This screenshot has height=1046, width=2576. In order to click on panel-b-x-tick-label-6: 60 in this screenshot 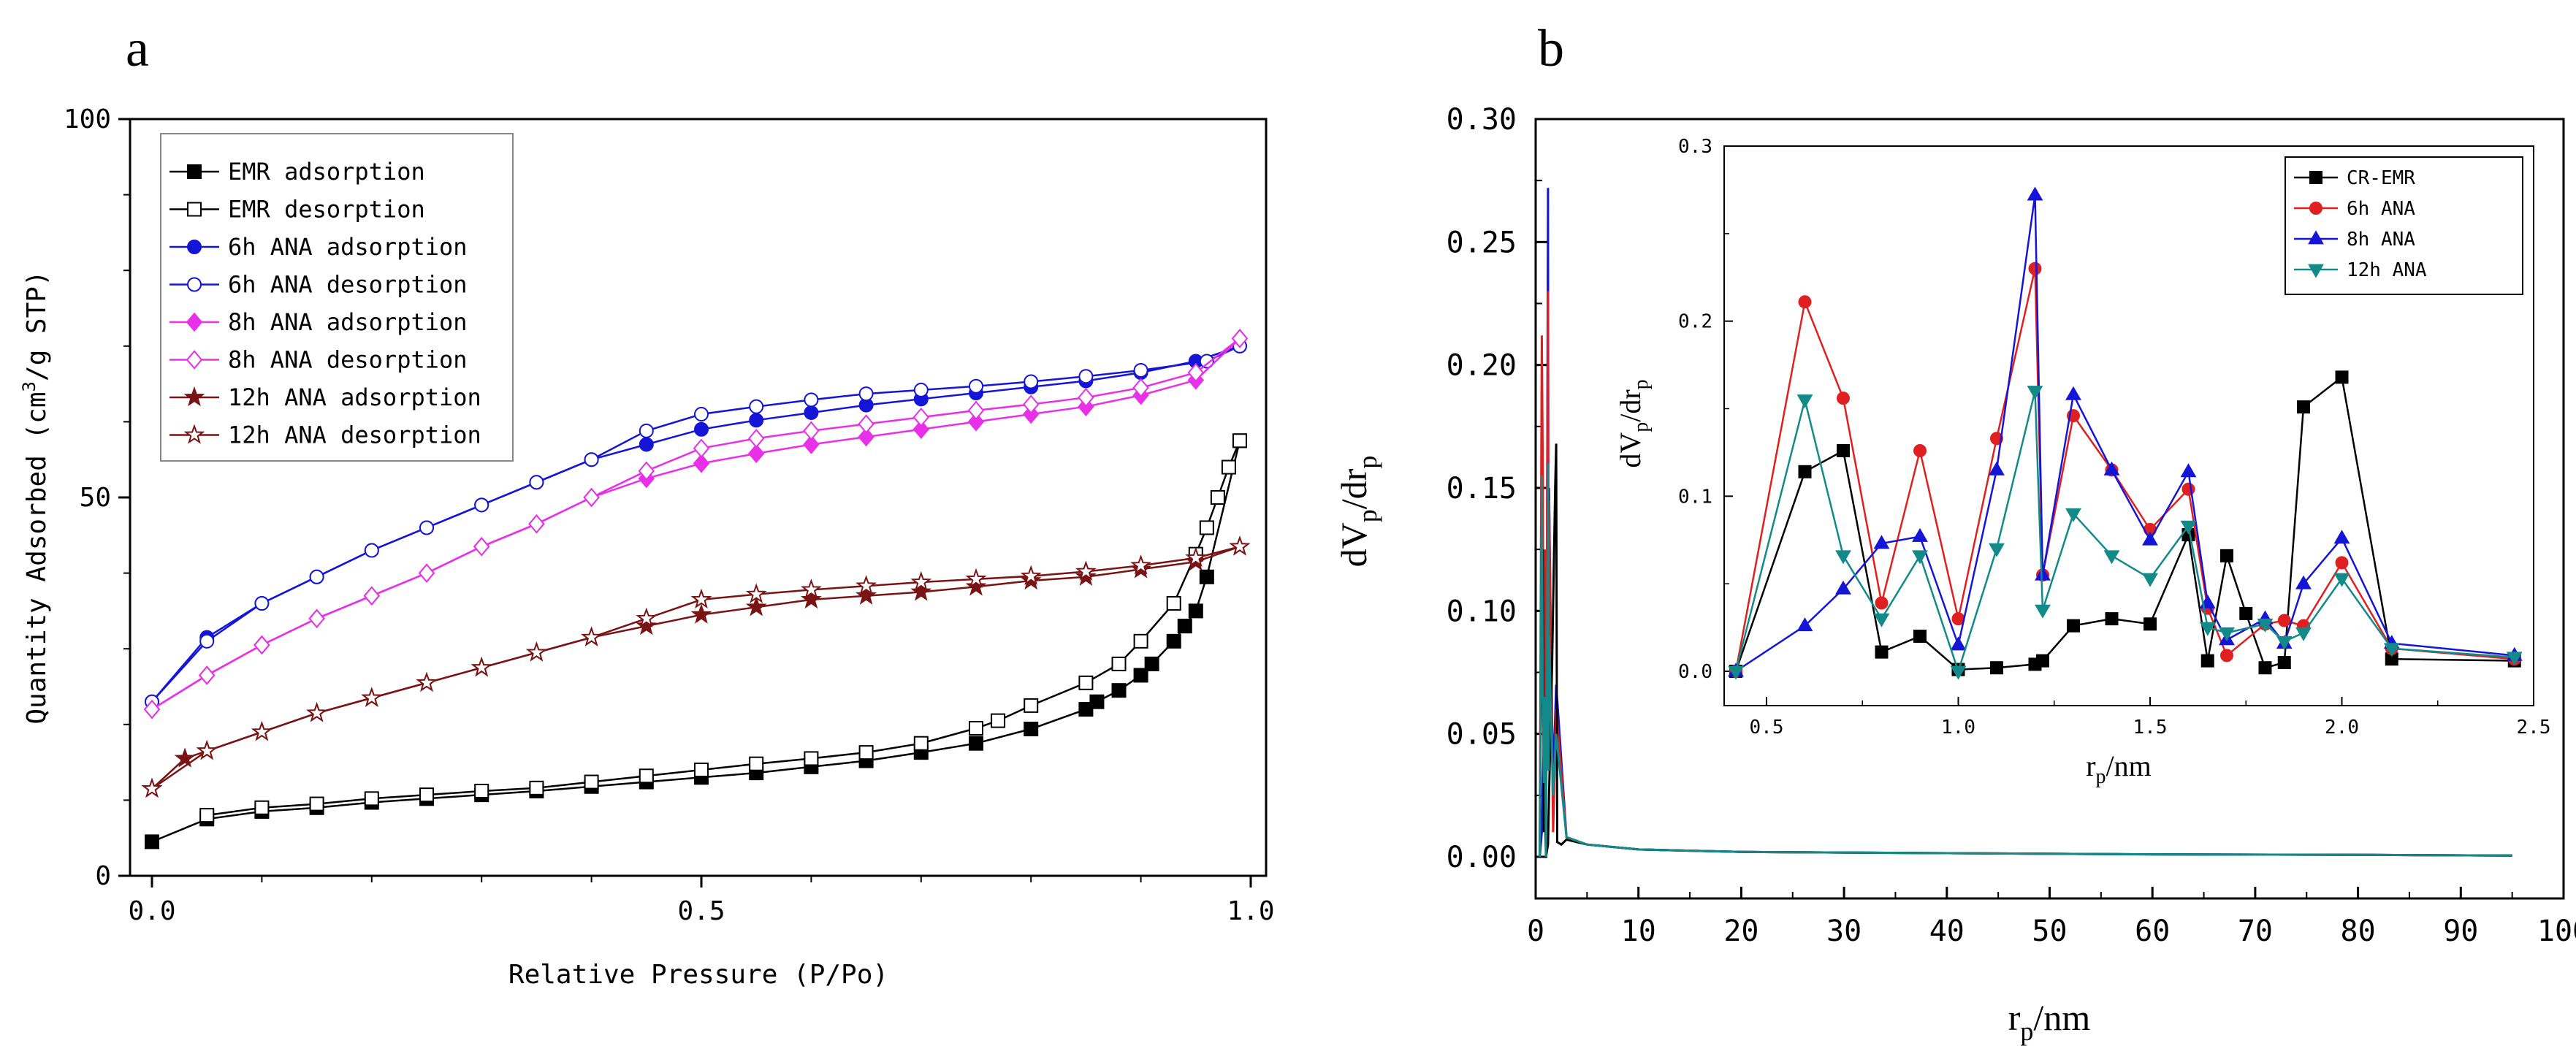, I will do `click(2152, 932)`.